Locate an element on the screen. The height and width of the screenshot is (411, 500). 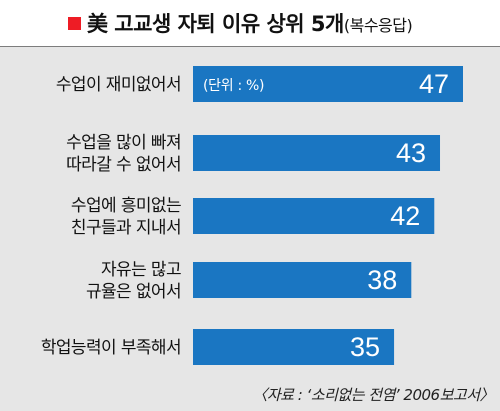
category-label-4-line-2: 규율은 없어서 is located at coordinates (133, 292).